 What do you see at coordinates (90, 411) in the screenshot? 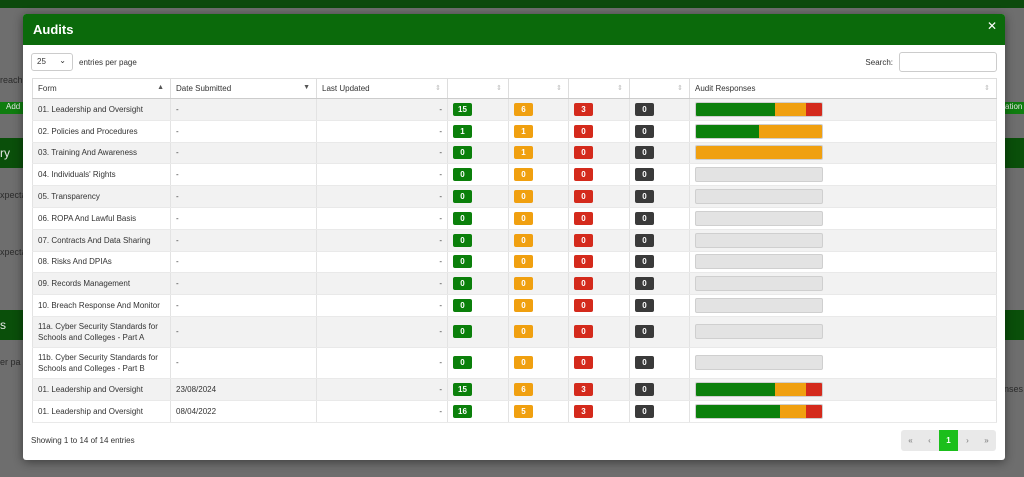
I see `form-name: 01. Leadership and Oversight` at bounding box center [90, 411].